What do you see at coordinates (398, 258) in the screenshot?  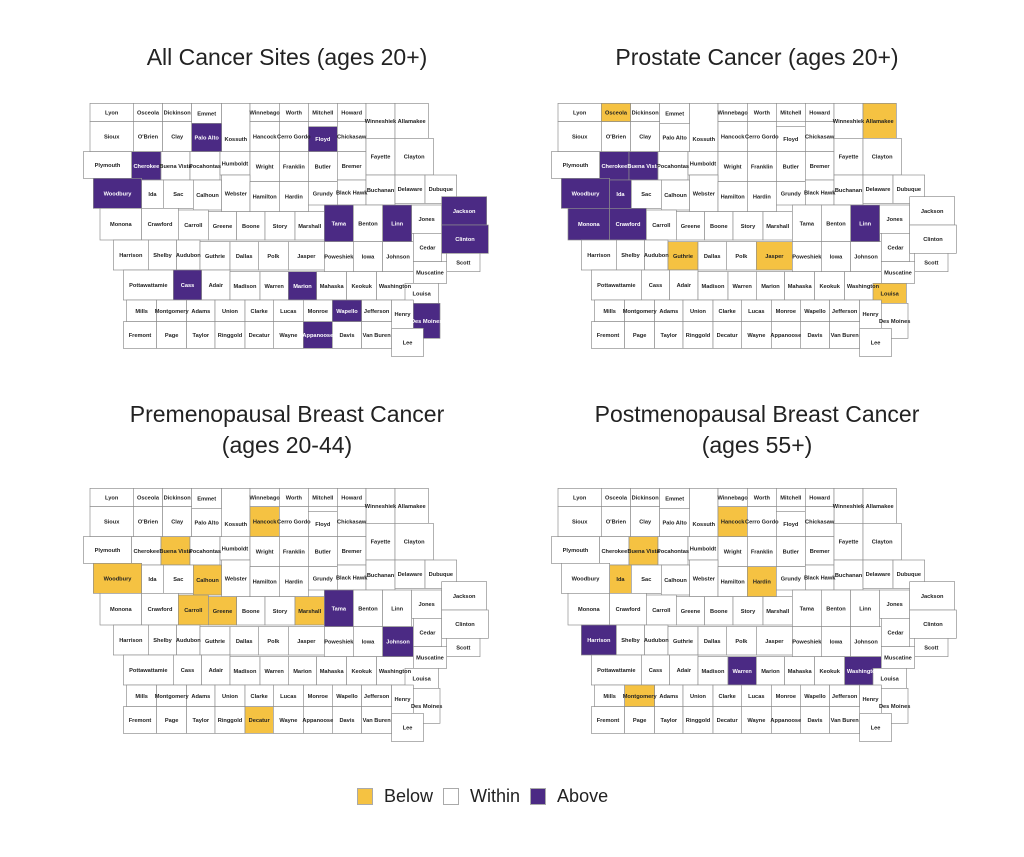 I see `county-label: Johnson` at bounding box center [398, 258].